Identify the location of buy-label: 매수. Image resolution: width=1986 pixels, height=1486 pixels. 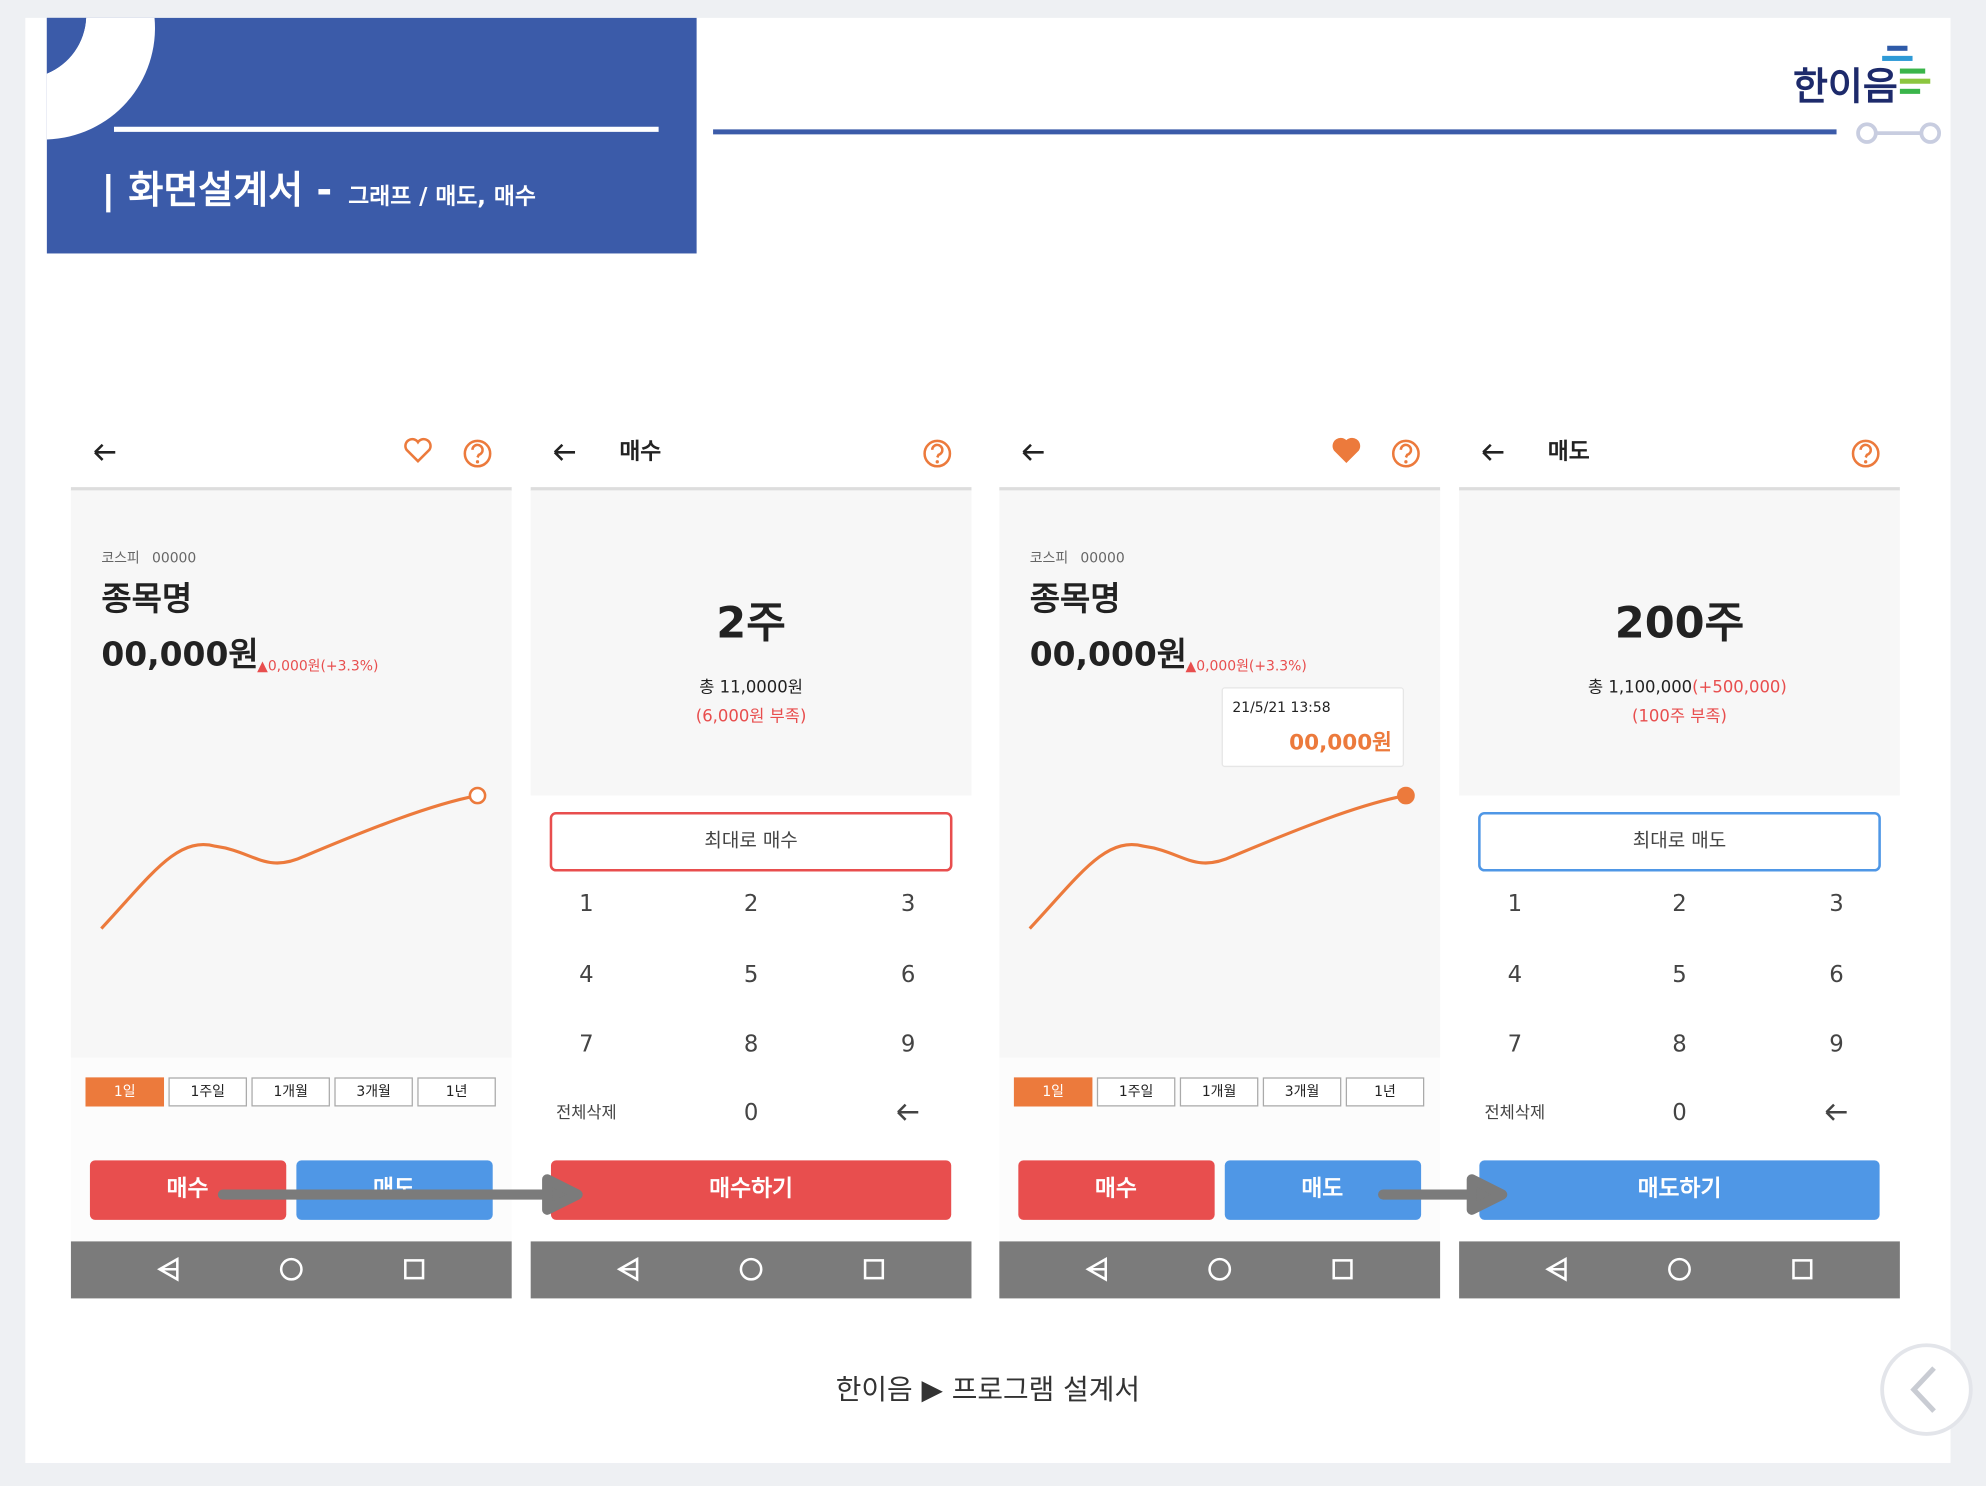
(187, 1189).